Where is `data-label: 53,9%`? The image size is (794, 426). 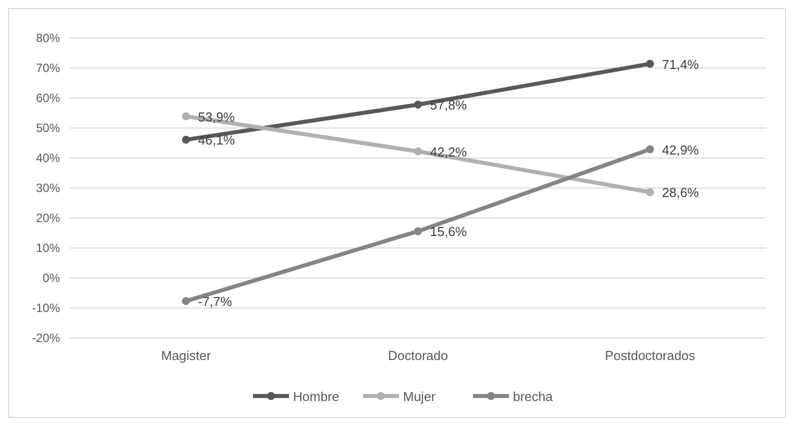 data-label: 53,9% is located at coordinates (217, 116).